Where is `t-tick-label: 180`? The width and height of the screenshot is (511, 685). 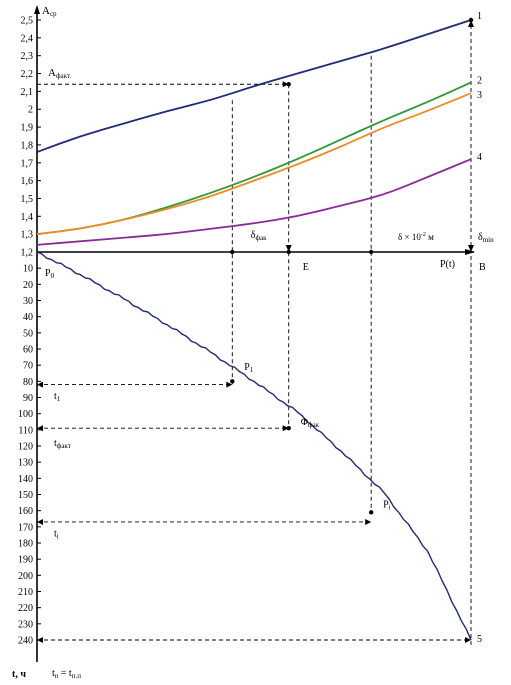 t-tick-label: 180 is located at coordinates (25, 544).